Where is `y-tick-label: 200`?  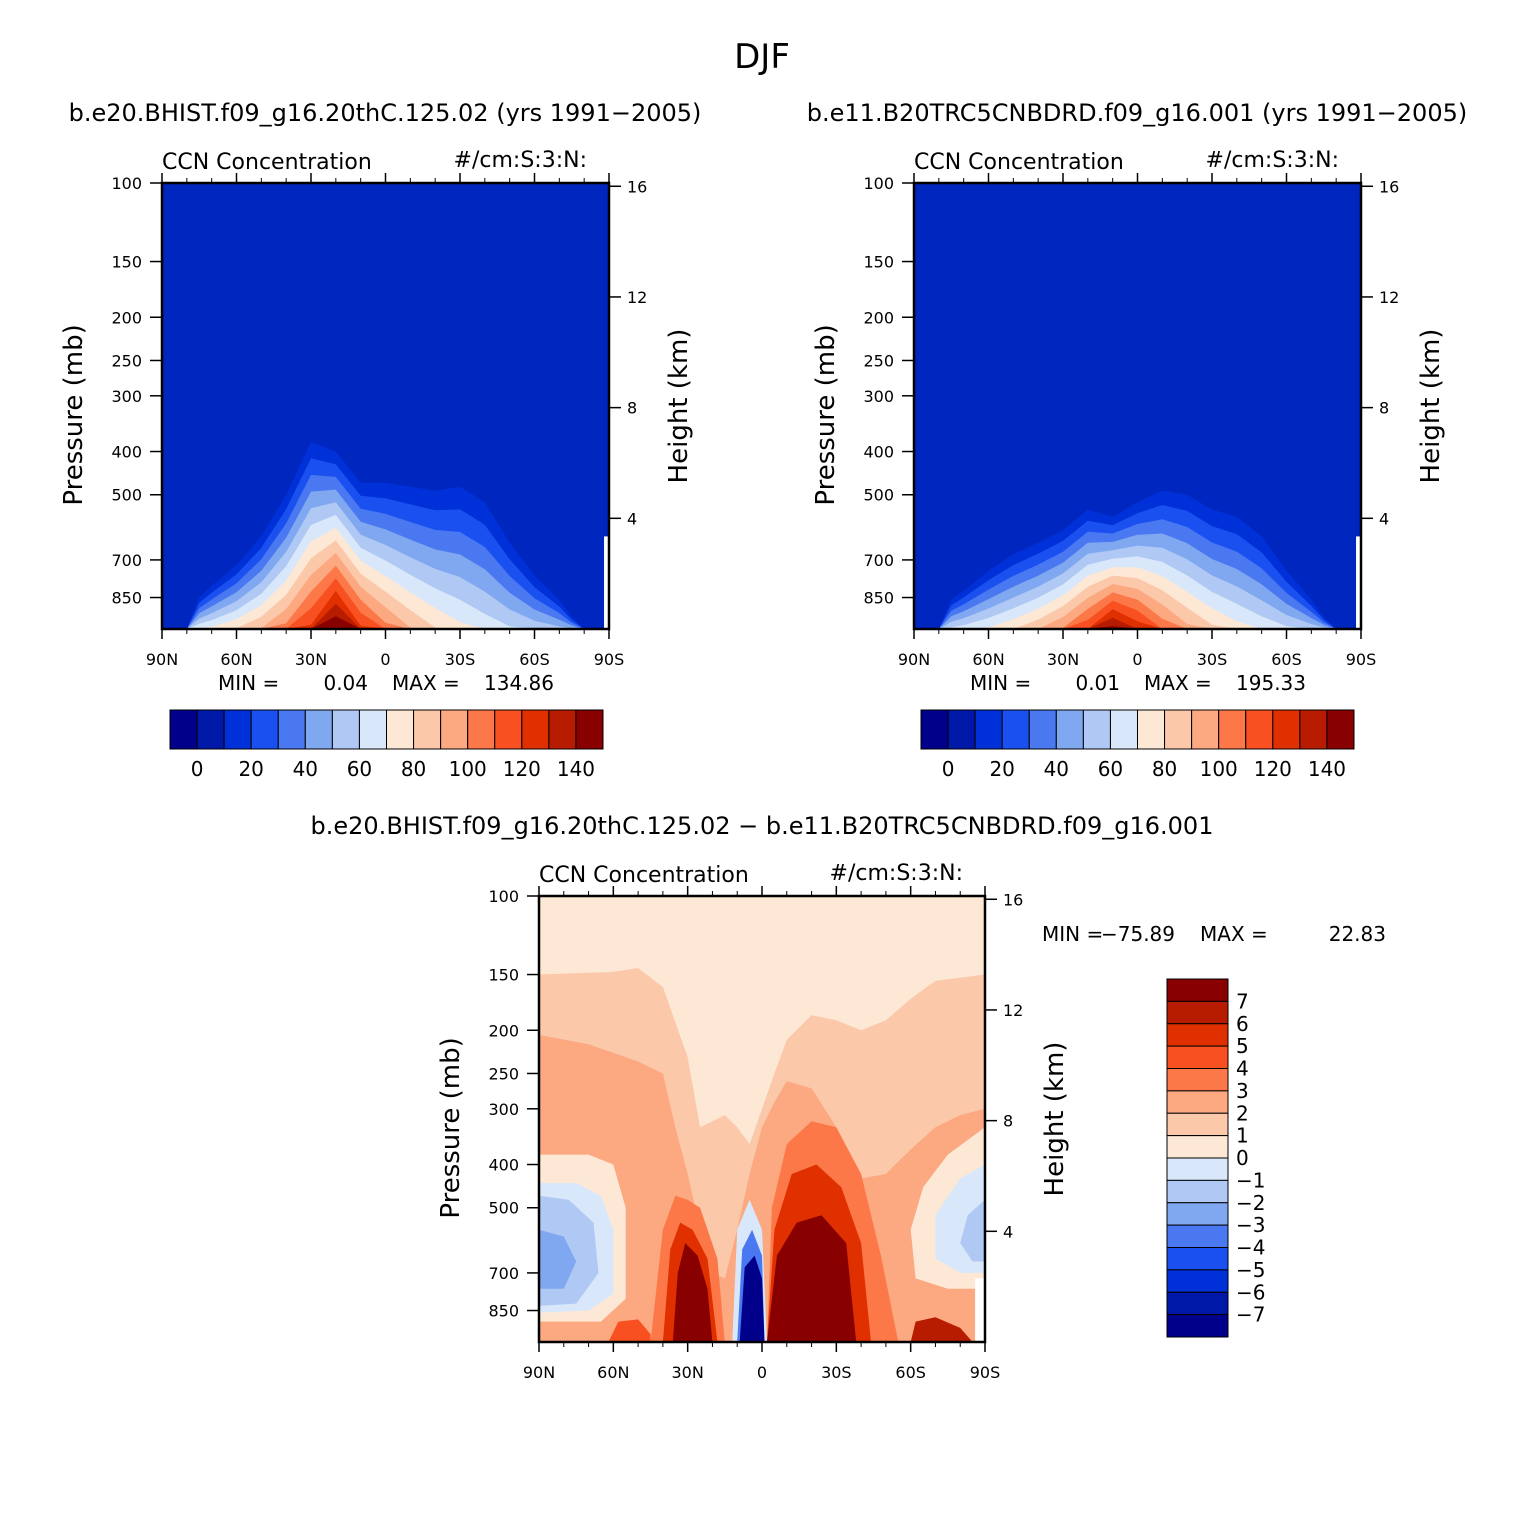 y-tick-label: 200 is located at coordinates (503, 1030).